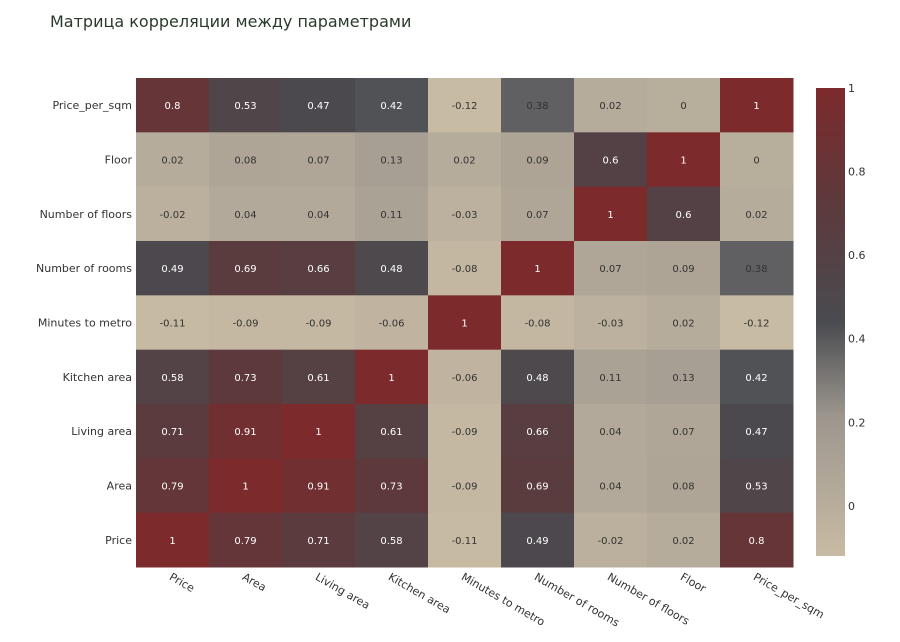 The width and height of the screenshot is (900, 642). I want to click on cell-value-label: 0.69, so click(537, 487).